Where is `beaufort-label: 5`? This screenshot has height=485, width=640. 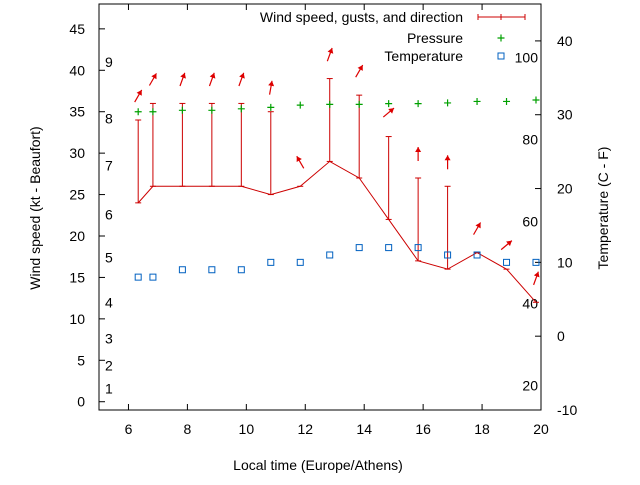
beaufort-label: 5 is located at coordinates (109, 258).